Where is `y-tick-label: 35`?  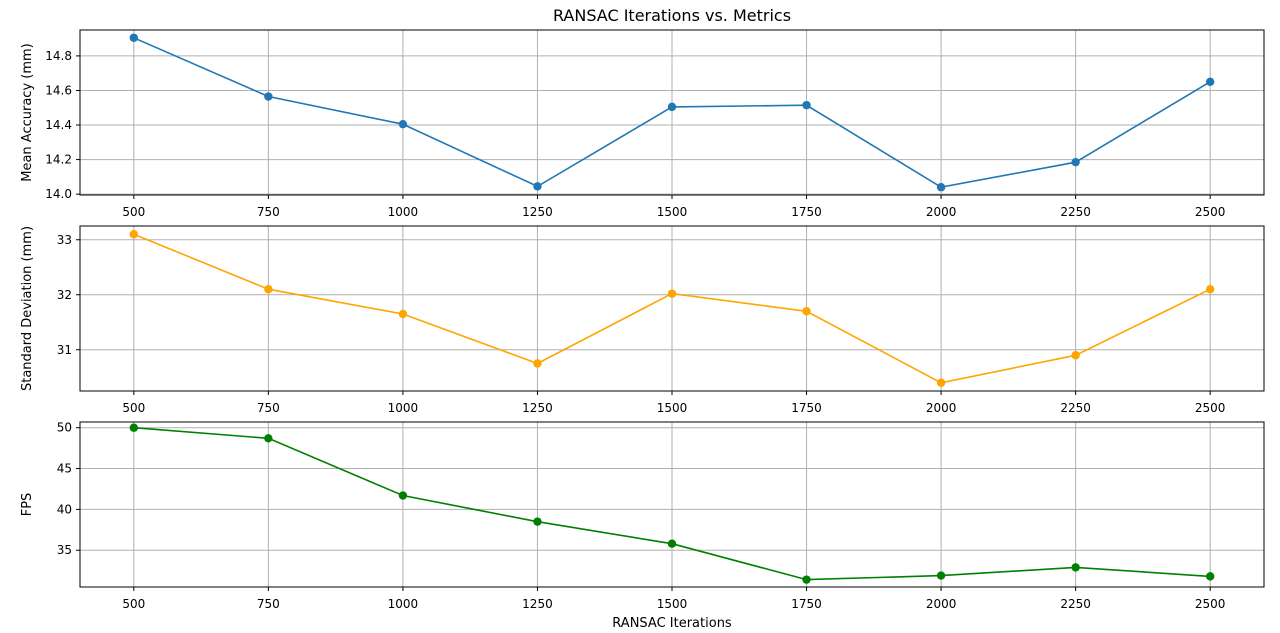 y-tick-label: 35 is located at coordinates (64, 550).